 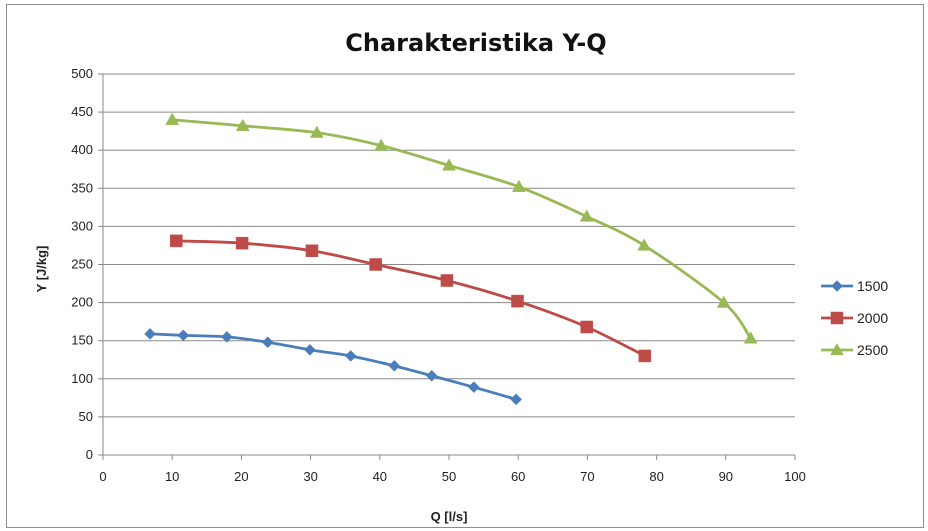 What do you see at coordinates (837, 318) in the screenshot?
I see `legend-marker-2000` at bounding box center [837, 318].